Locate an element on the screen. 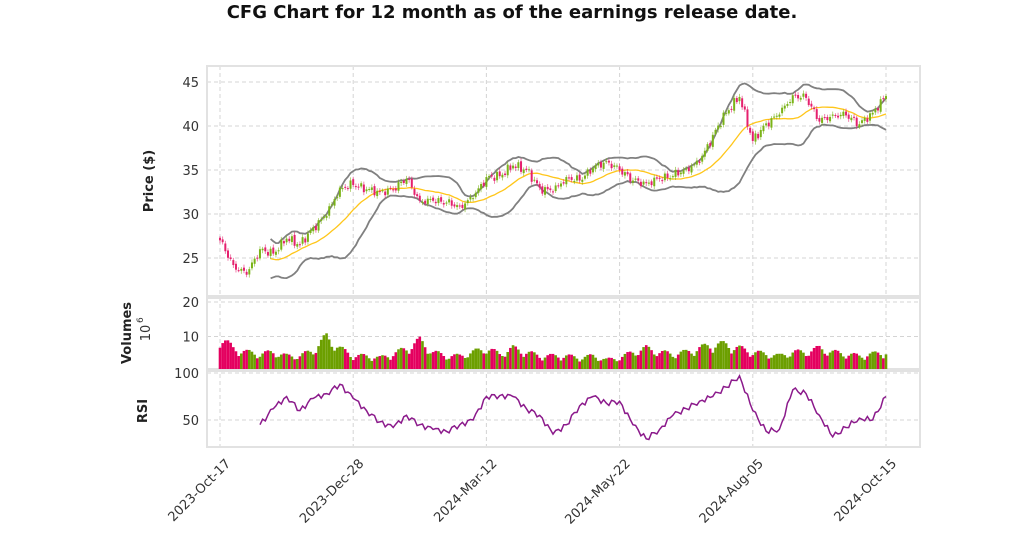 This screenshot has width=1024, height=546. rsi-axis-label: RSI is located at coordinates (143, 411).